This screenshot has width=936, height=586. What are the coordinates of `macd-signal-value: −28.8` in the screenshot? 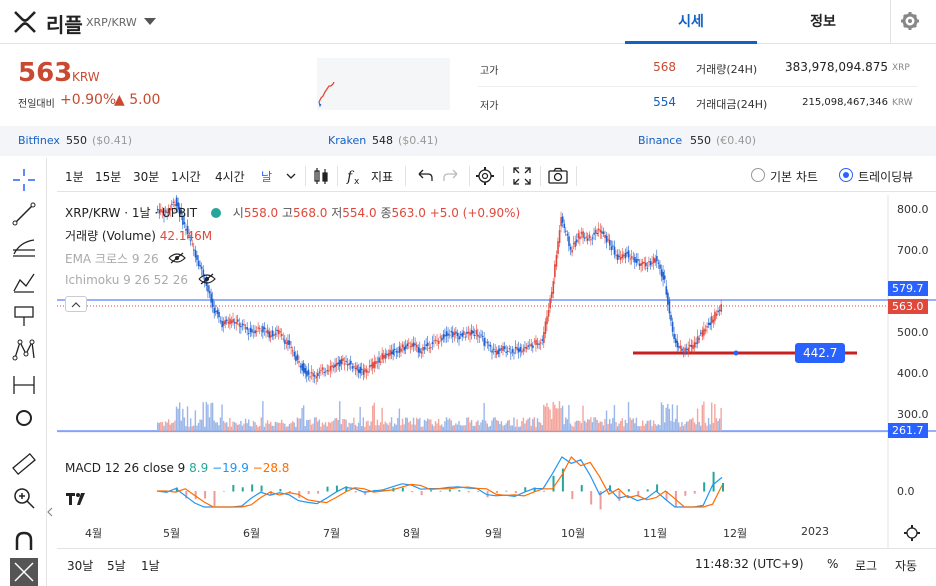 It's located at (271, 468).